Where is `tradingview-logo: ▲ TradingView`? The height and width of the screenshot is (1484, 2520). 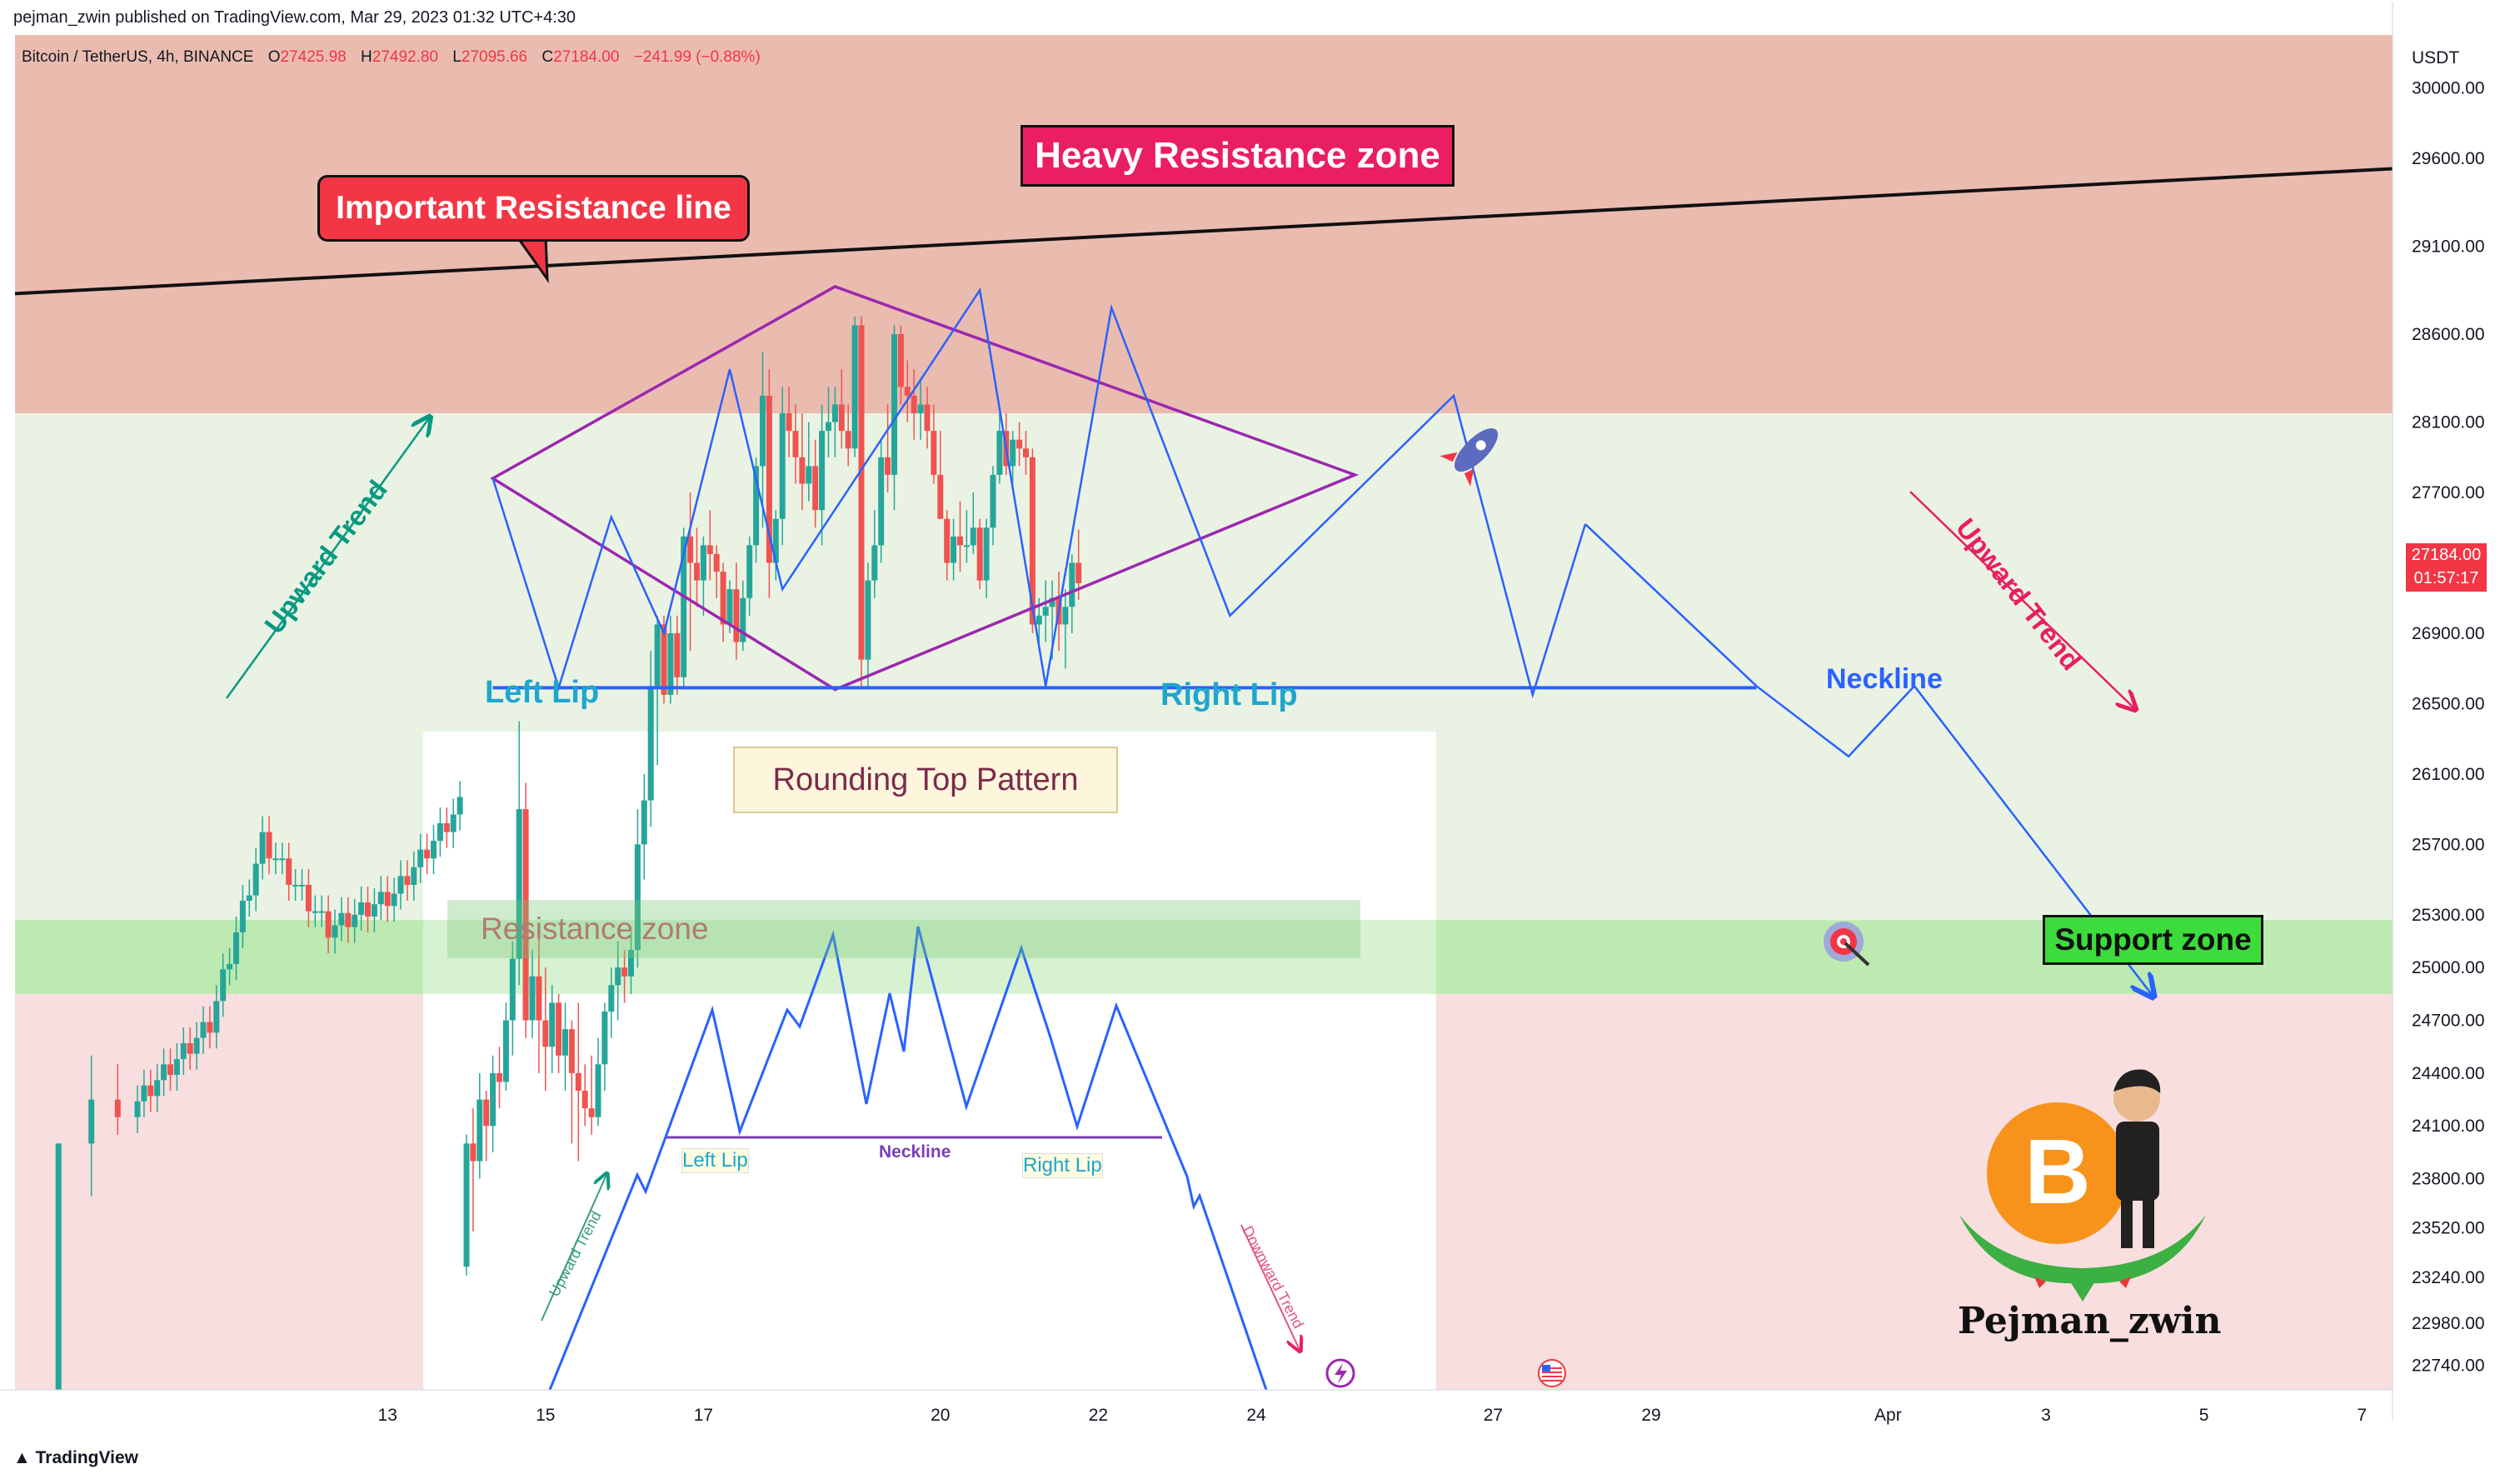
tradingview-logo: ▲ TradingView is located at coordinates (75, 1458).